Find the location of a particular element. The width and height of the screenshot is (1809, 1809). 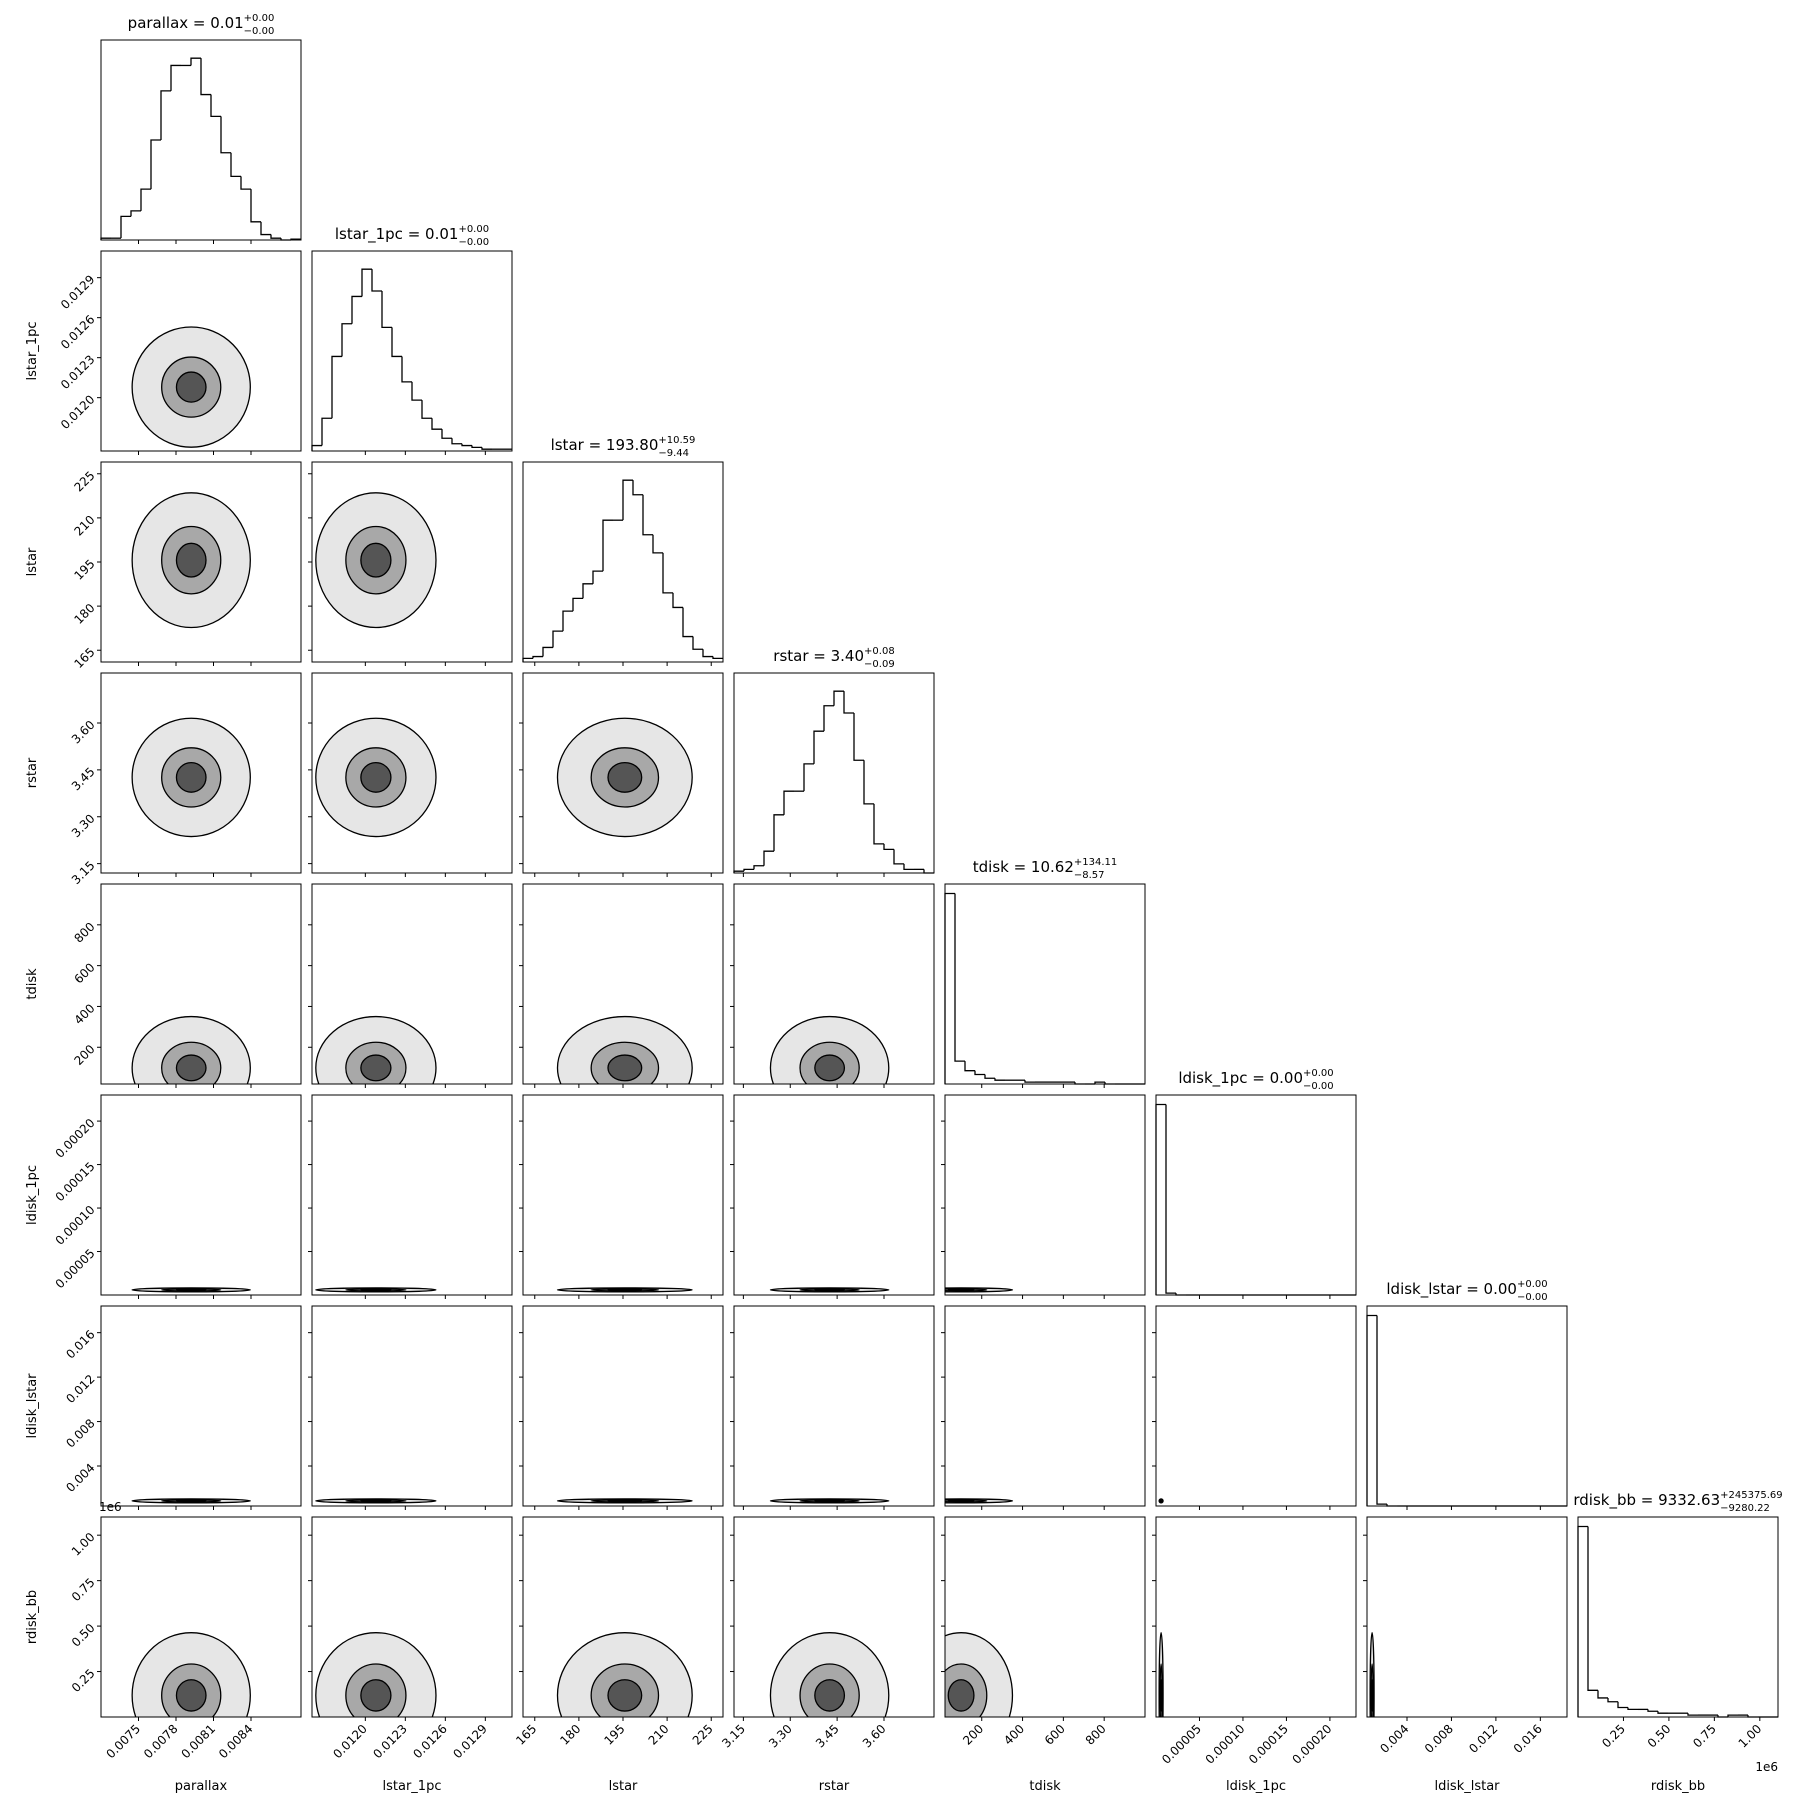

y-tick-label: 0.50 is located at coordinates (83, 1635).